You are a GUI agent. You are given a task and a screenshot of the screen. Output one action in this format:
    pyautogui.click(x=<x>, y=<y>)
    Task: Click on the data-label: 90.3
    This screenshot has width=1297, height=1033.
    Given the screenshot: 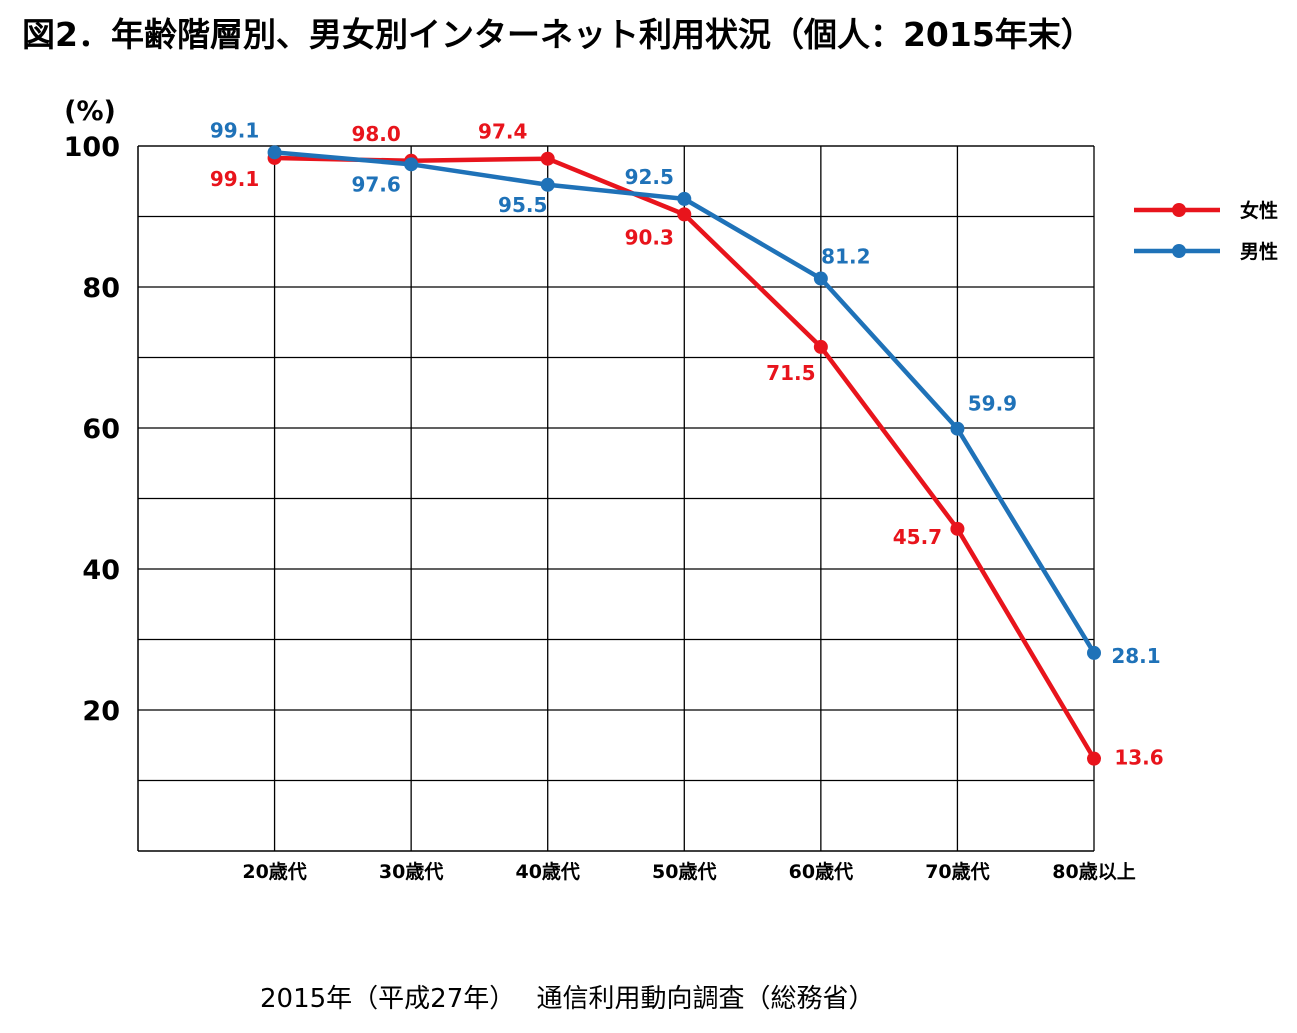 What is the action you would take?
    pyautogui.click(x=649, y=237)
    